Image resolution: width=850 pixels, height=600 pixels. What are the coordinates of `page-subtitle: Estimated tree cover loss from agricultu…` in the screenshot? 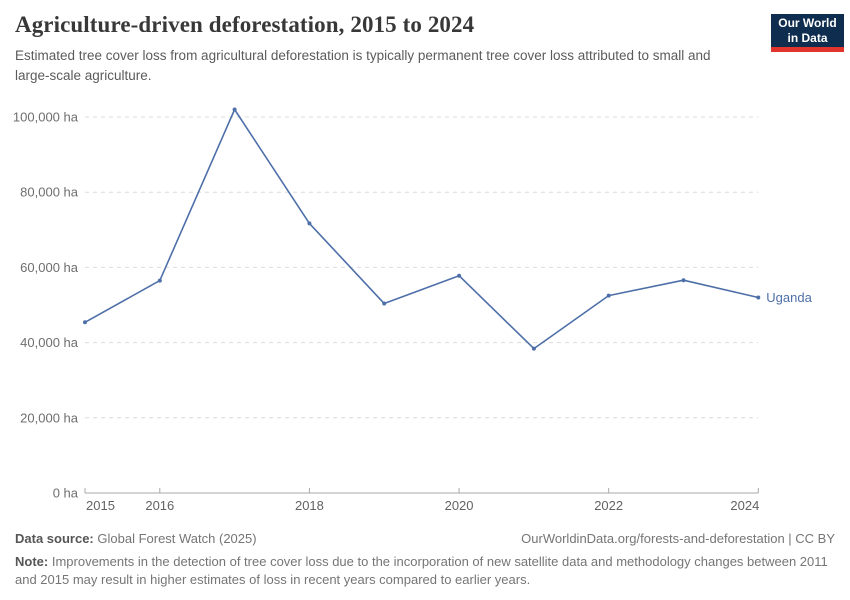 It's located at (363, 65).